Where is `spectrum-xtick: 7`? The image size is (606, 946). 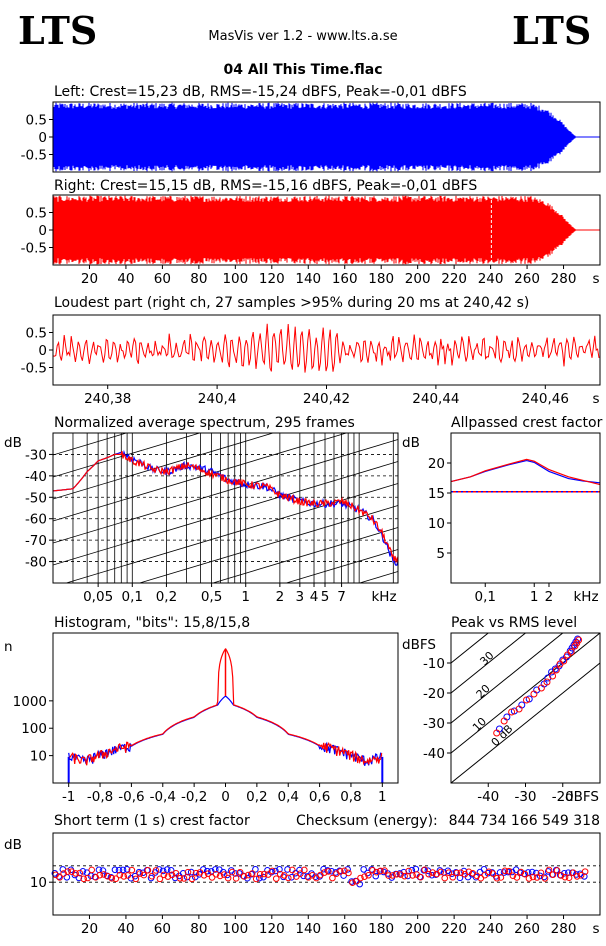 spectrum-xtick: 7 is located at coordinates (341, 597).